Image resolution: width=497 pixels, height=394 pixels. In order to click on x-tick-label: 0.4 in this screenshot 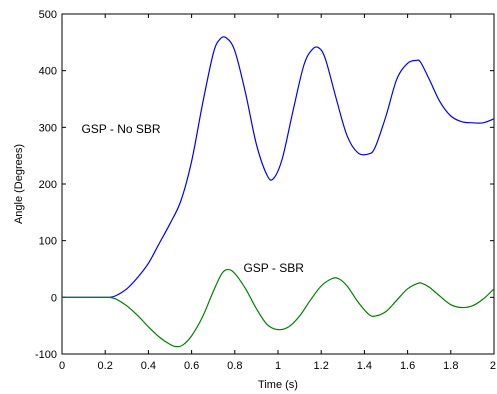, I will do `click(148, 366)`.